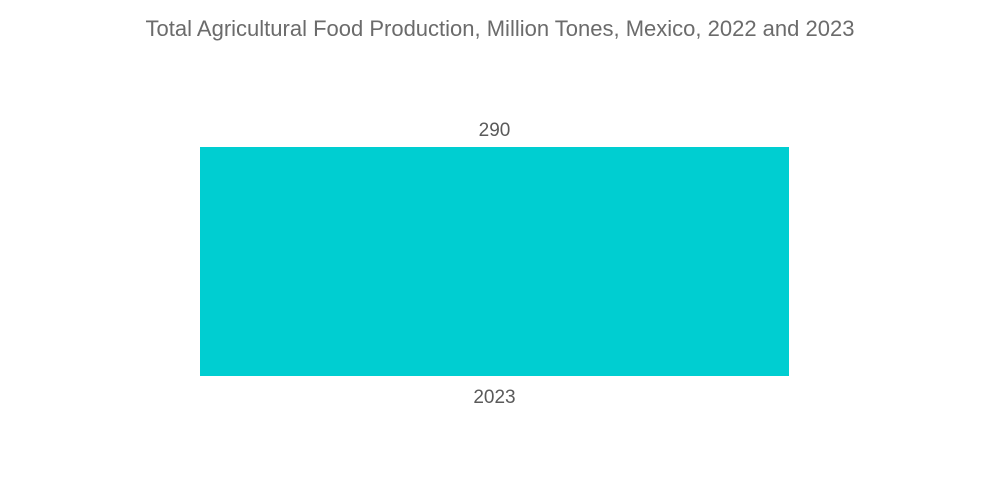 The height and width of the screenshot is (504, 1000). I want to click on data-label-2023: 290, so click(495, 130).